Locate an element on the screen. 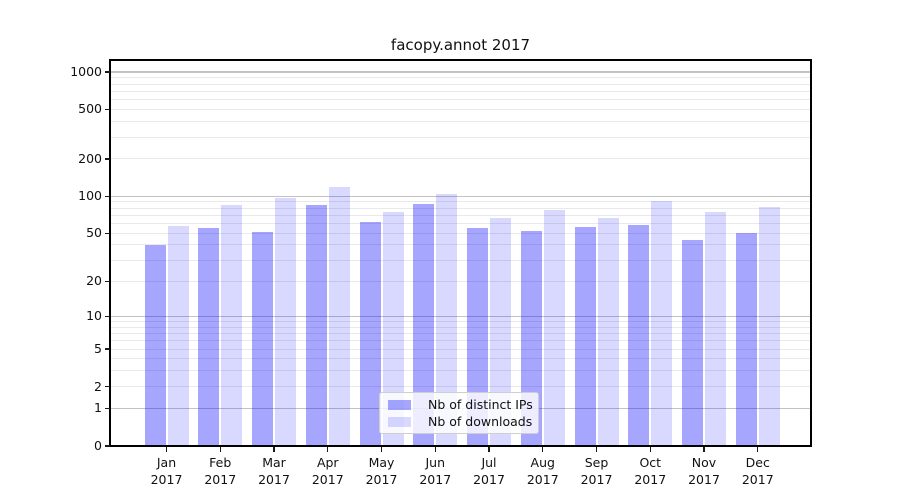  x-tick-label: Aug 2017 is located at coordinates (543, 471).